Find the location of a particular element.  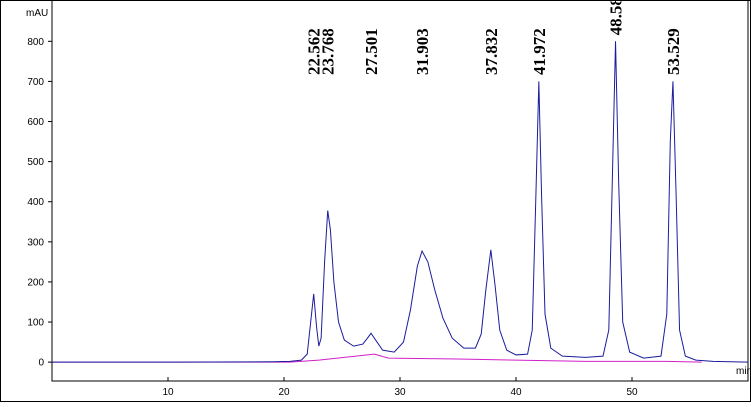

y-tick-label: 400 is located at coordinates (35, 202).